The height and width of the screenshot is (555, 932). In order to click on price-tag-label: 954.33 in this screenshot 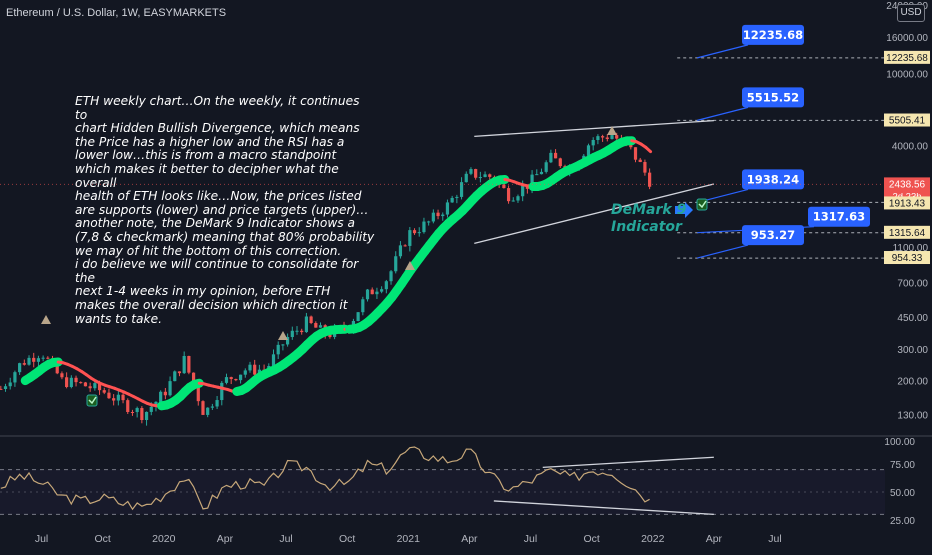, I will do `click(907, 258)`.